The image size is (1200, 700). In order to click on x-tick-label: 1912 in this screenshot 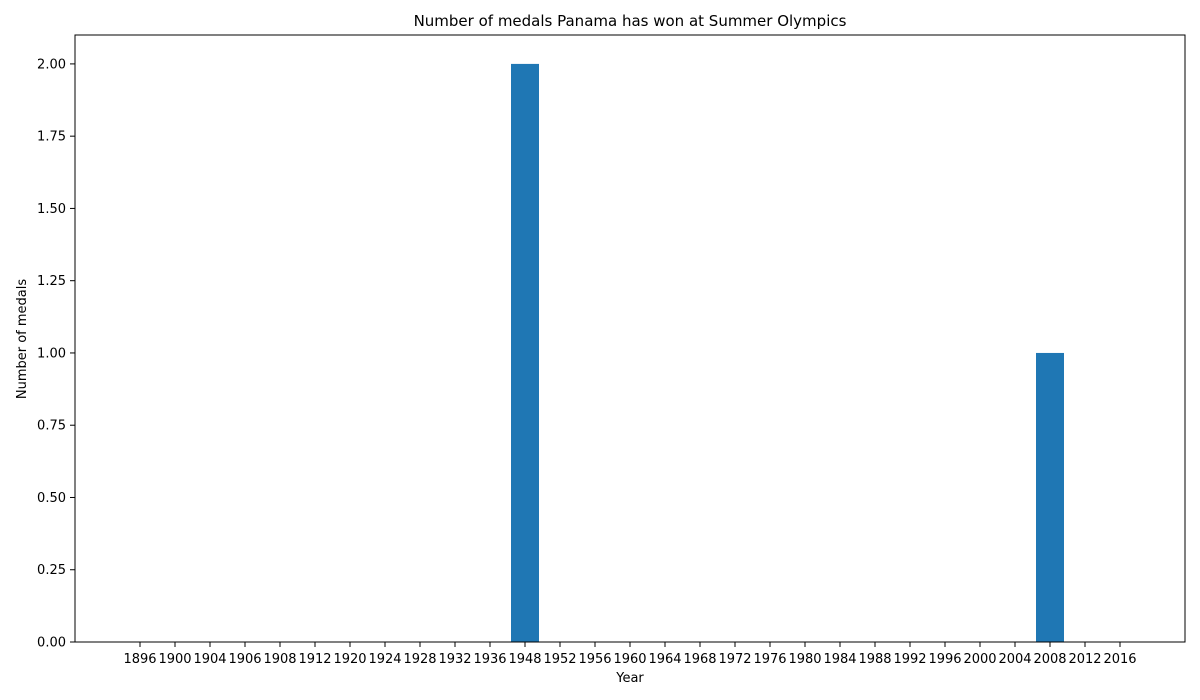, I will do `click(314, 659)`.